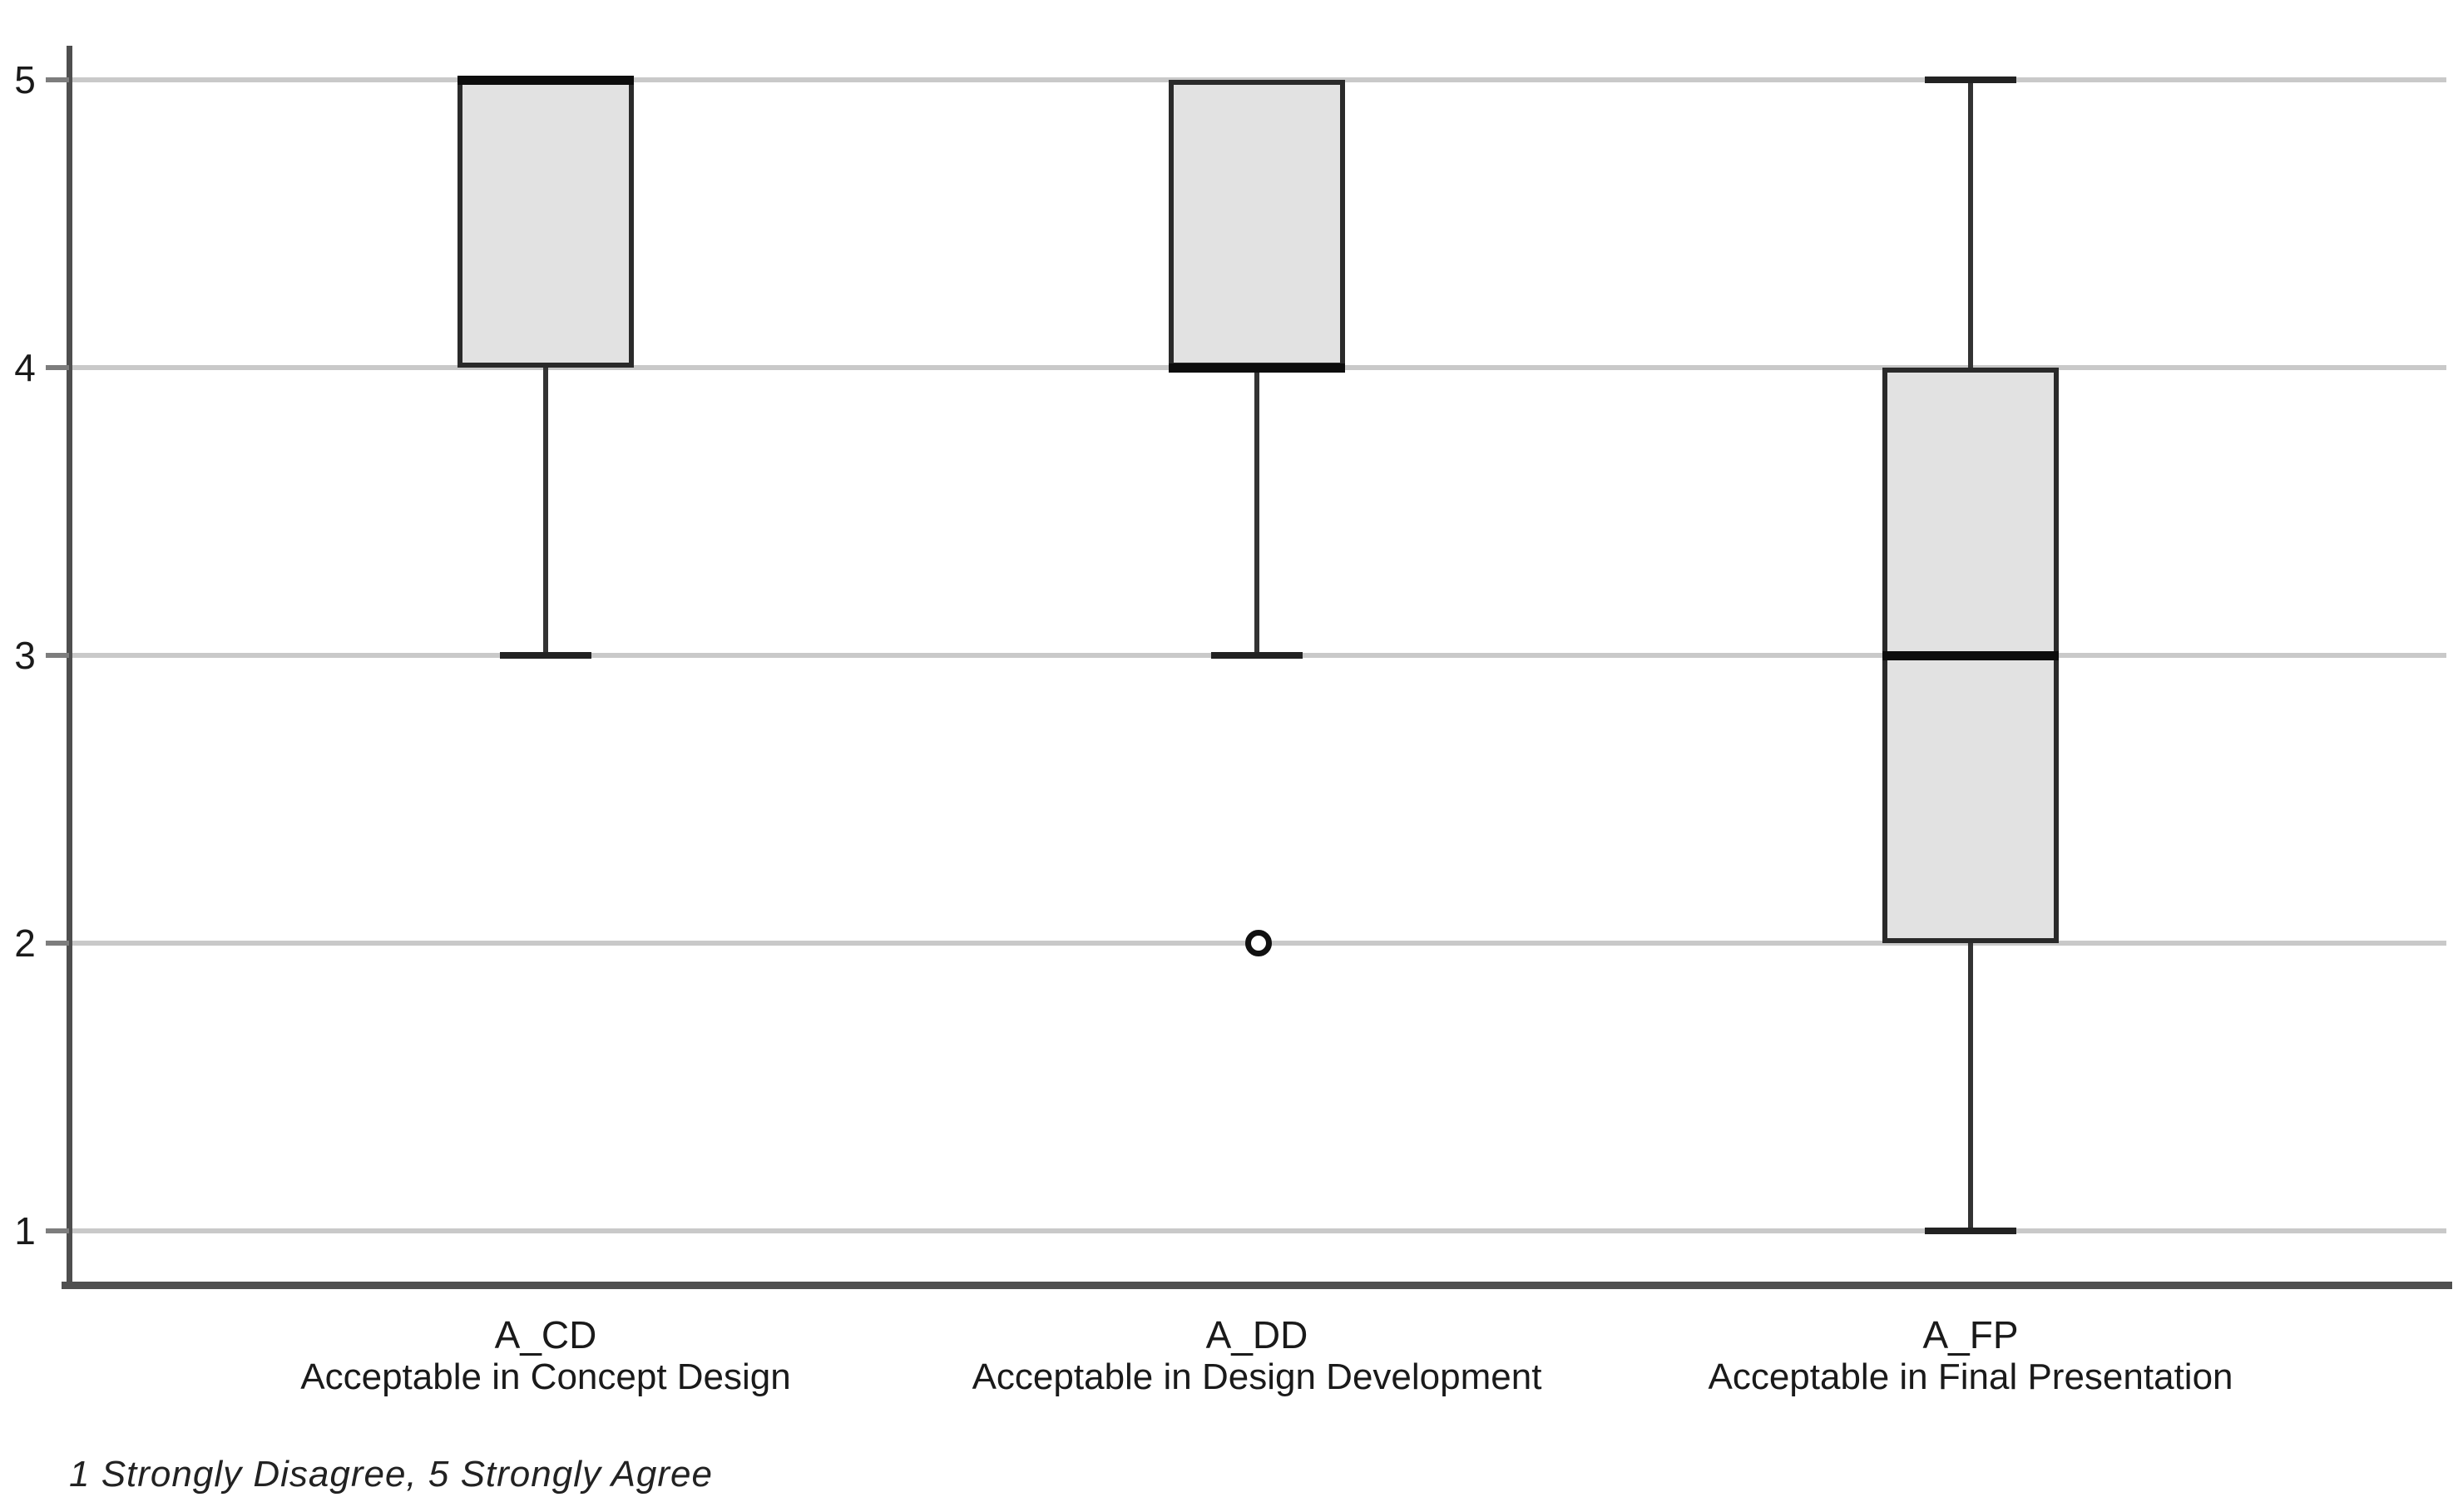 The height and width of the screenshot is (1512, 2463). Describe the element at coordinates (1257, 1376) in the screenshot. I see `category-label-a_dd: Acceptable in Design Development` at that location.